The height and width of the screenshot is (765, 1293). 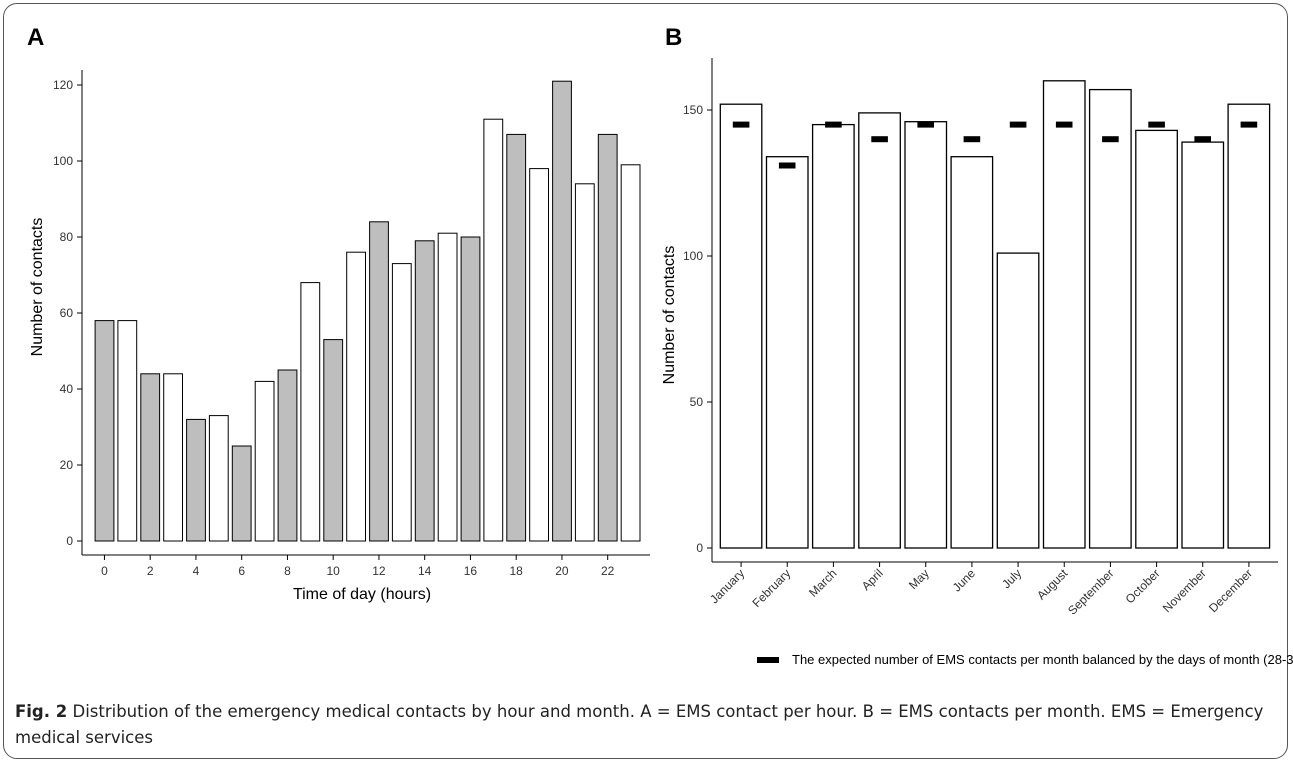 I want to click on panel-b-x-tick-label: May, so click(x=919, y=579).